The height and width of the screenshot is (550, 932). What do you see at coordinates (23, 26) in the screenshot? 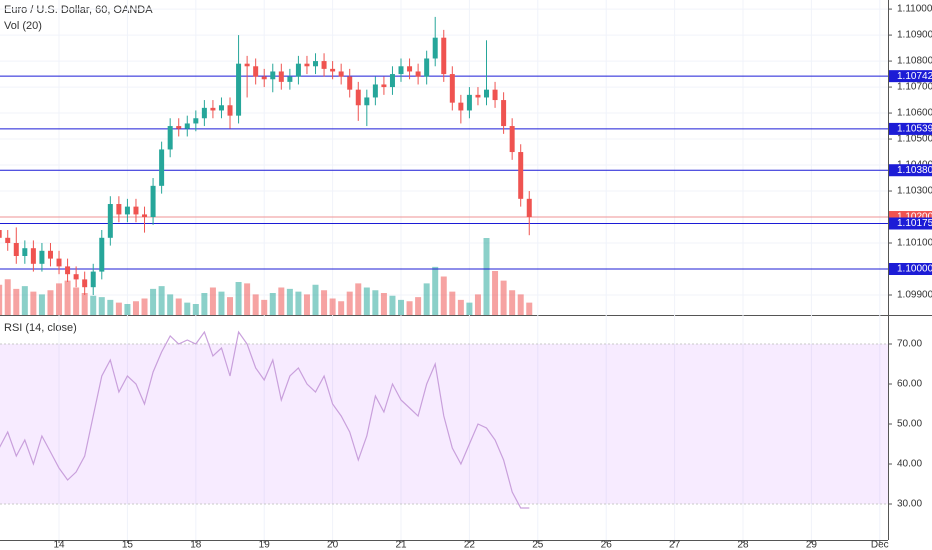
I see `volume-label: Vol (20)` at bounding box center [23, 26].